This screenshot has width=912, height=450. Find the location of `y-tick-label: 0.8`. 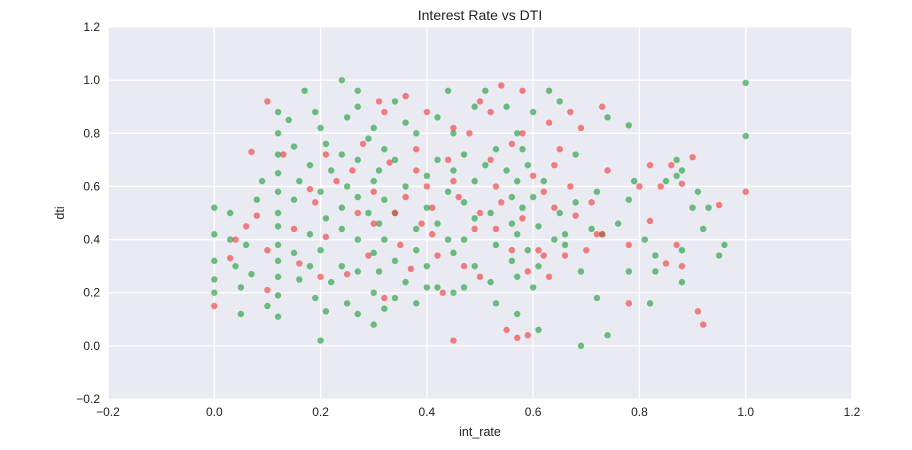

y-tick-label: 0.8 is located at coordinates (91, 133).